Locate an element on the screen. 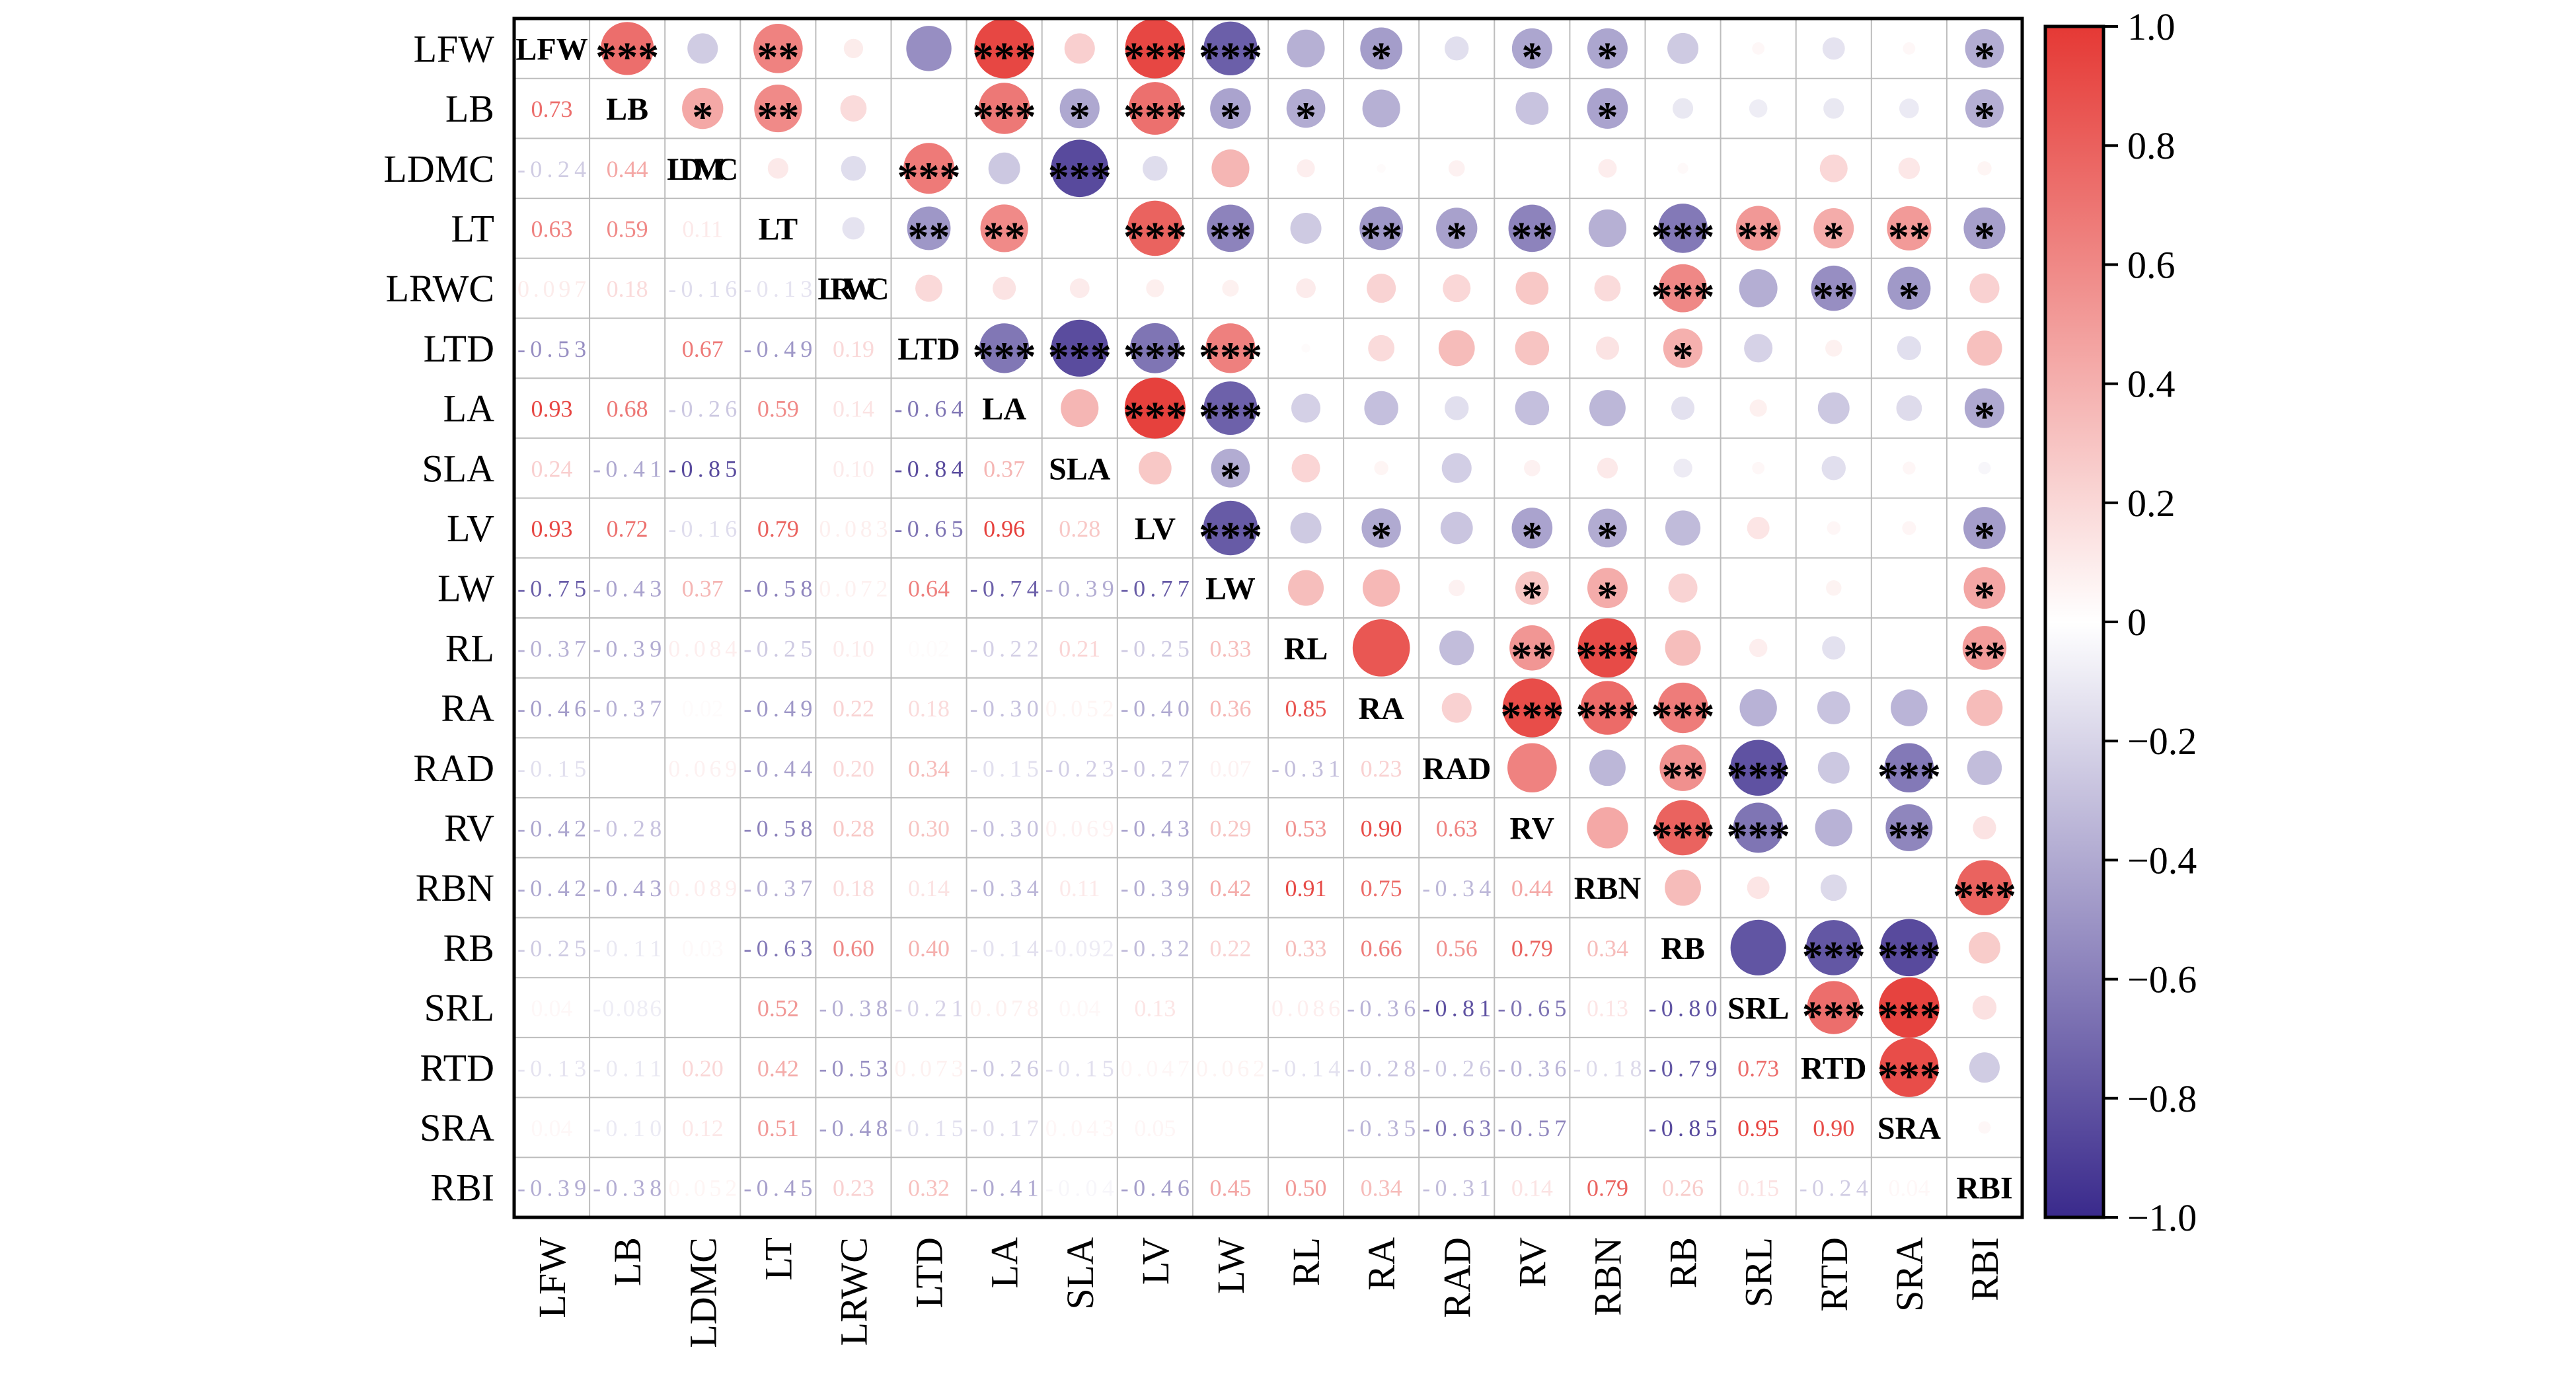  y-axis-label: RL is located at coordinates (470, 648).